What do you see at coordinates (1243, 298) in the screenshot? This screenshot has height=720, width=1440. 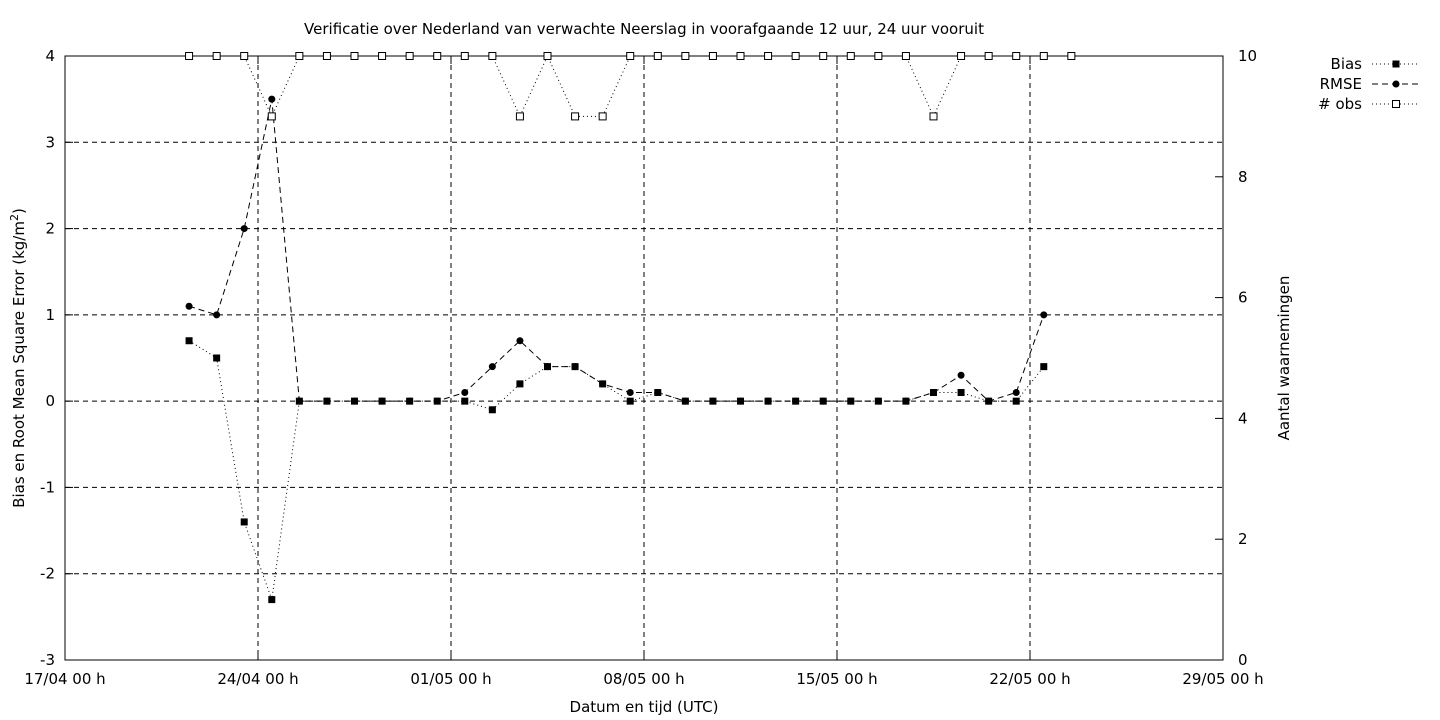 I see `y2-tick-label: 6` at bounding box center [1243, 298].